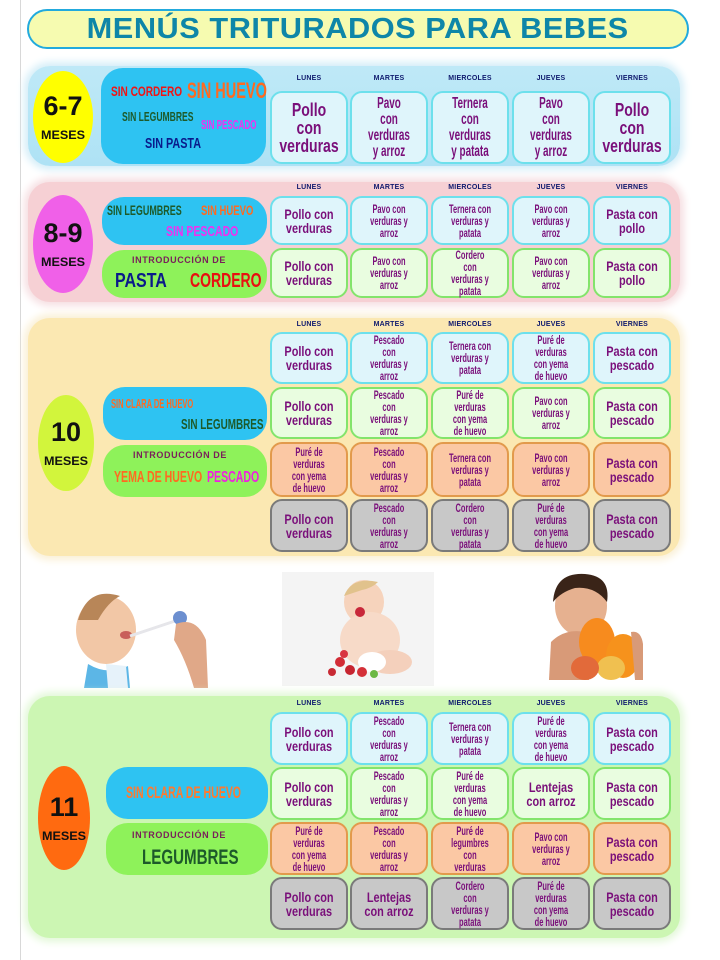 The image size is (720, 960). Describe the element at coordinates (64, 818) in the screenshot. I see `age-badge-11: 11 MESES` at that location.